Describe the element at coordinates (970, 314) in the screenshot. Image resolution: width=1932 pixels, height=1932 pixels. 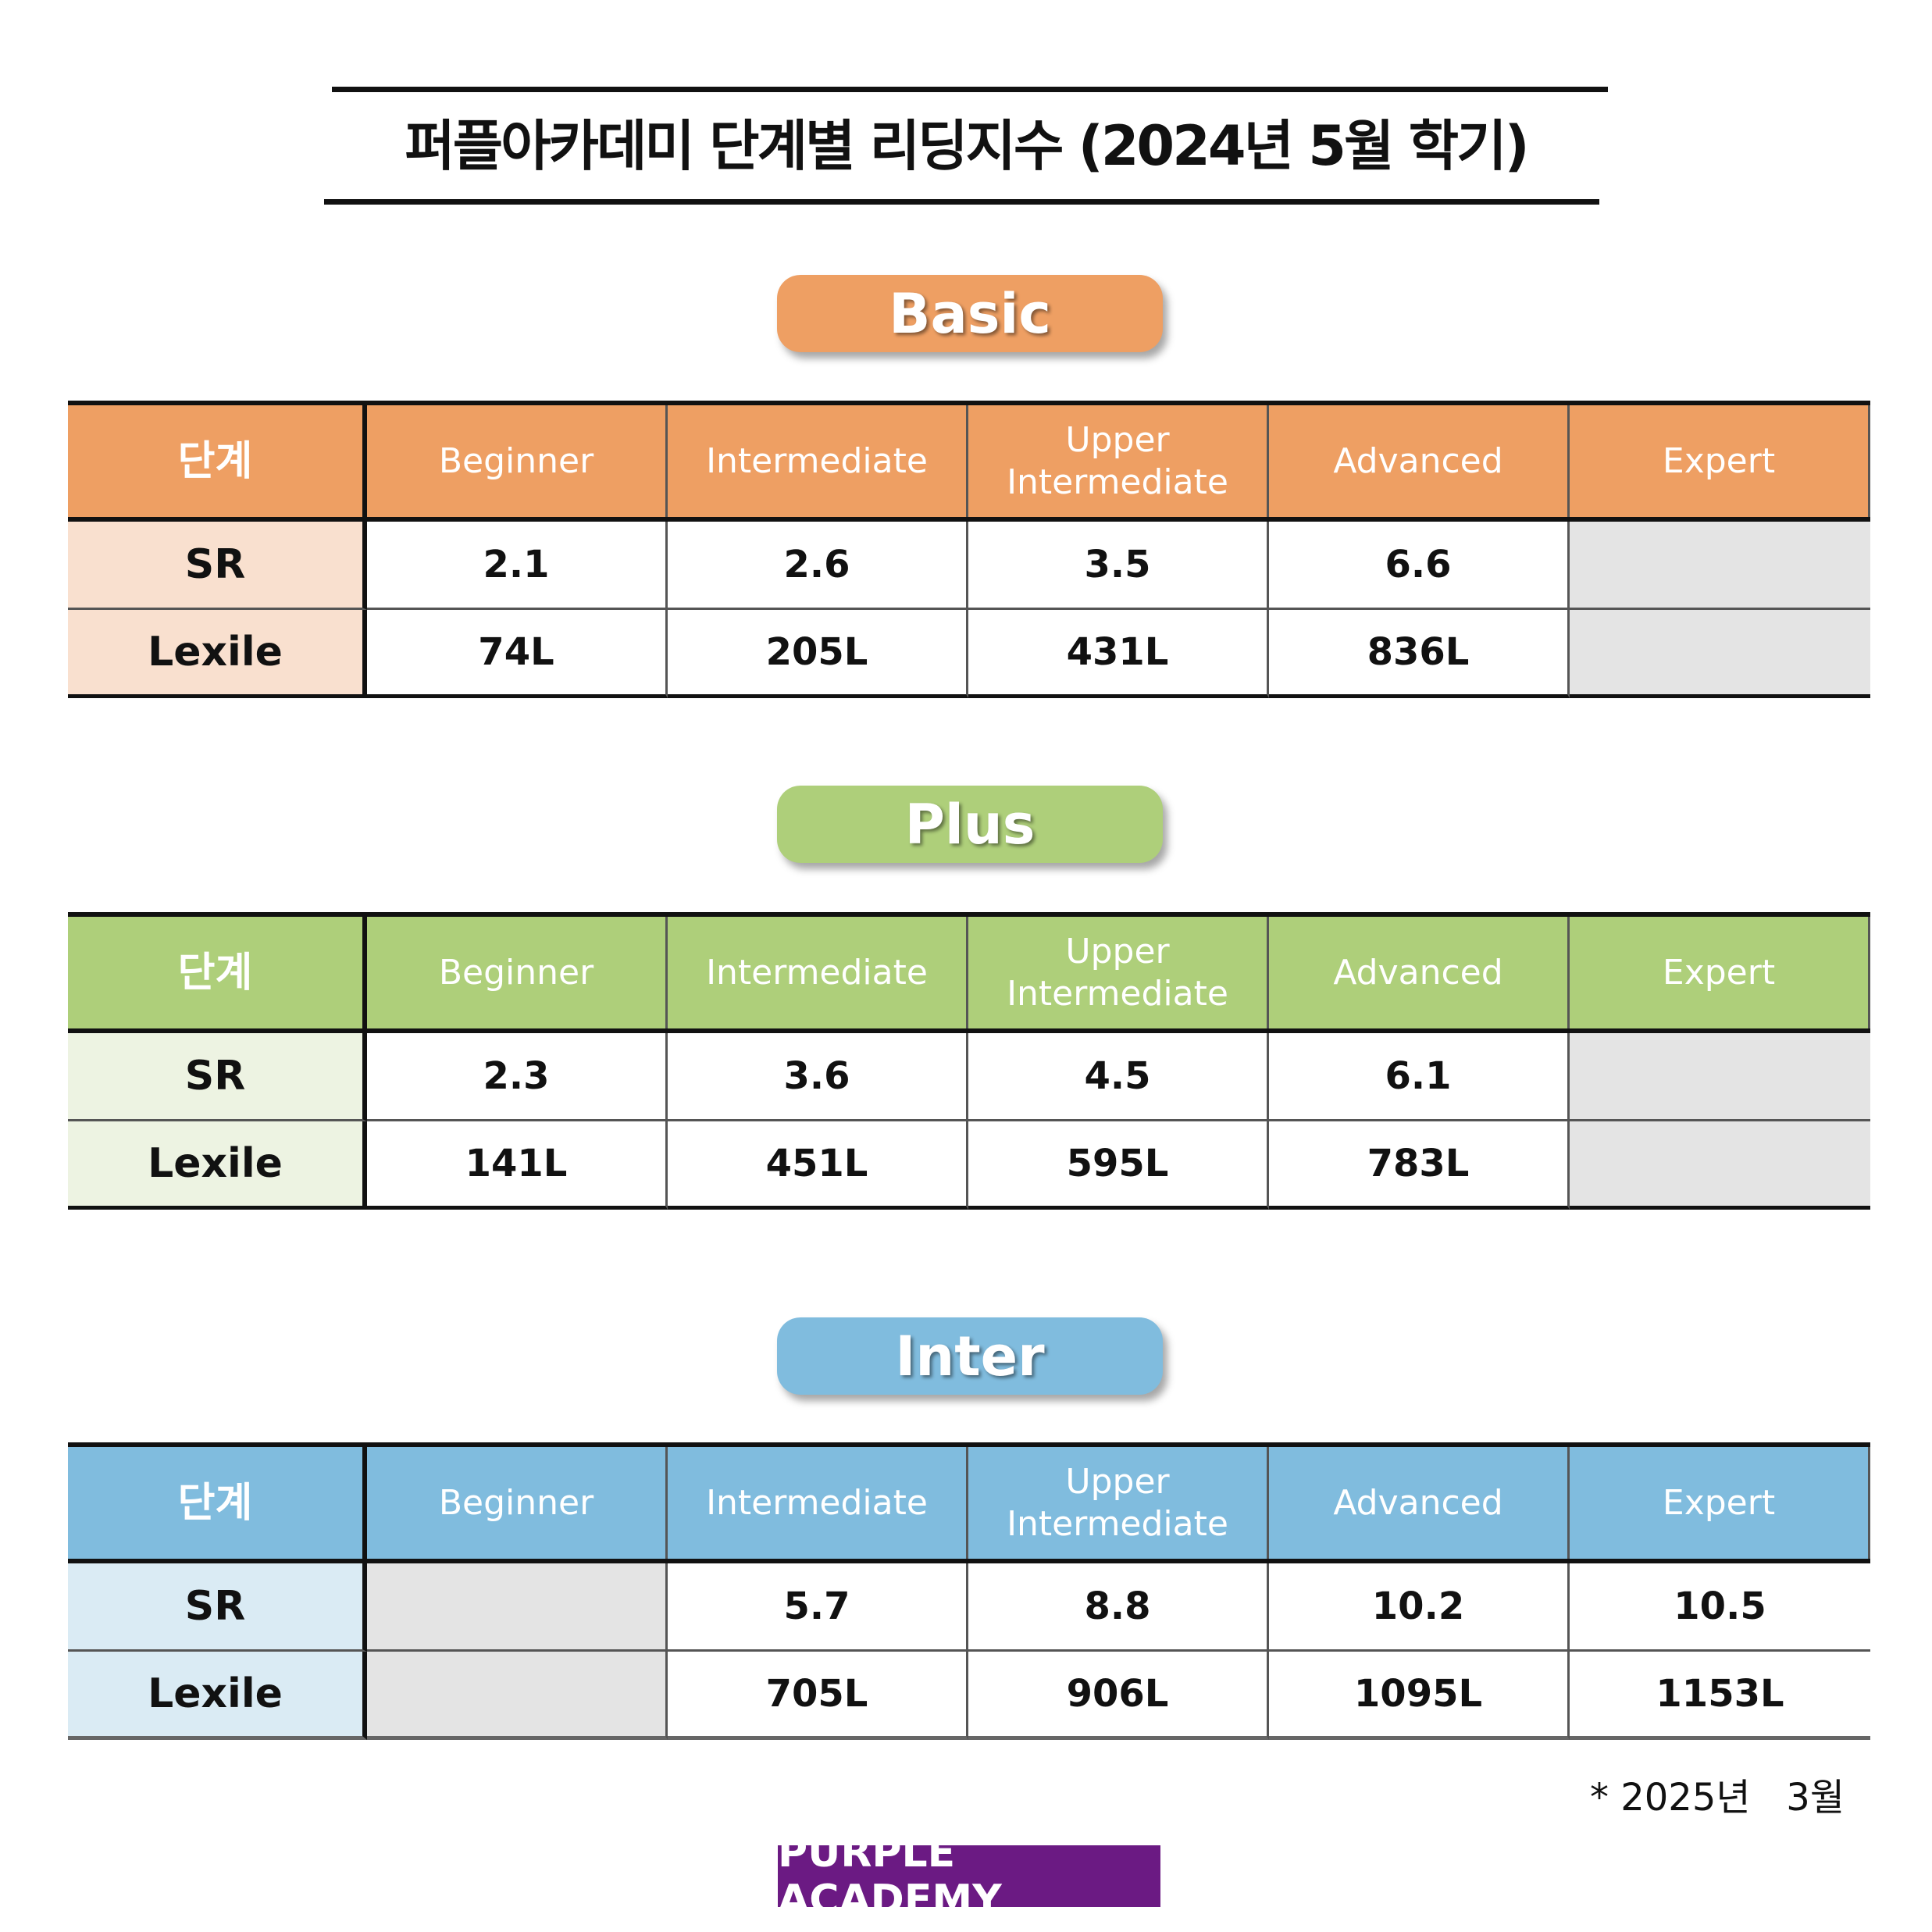
I see `section-label: Basic` at that location.